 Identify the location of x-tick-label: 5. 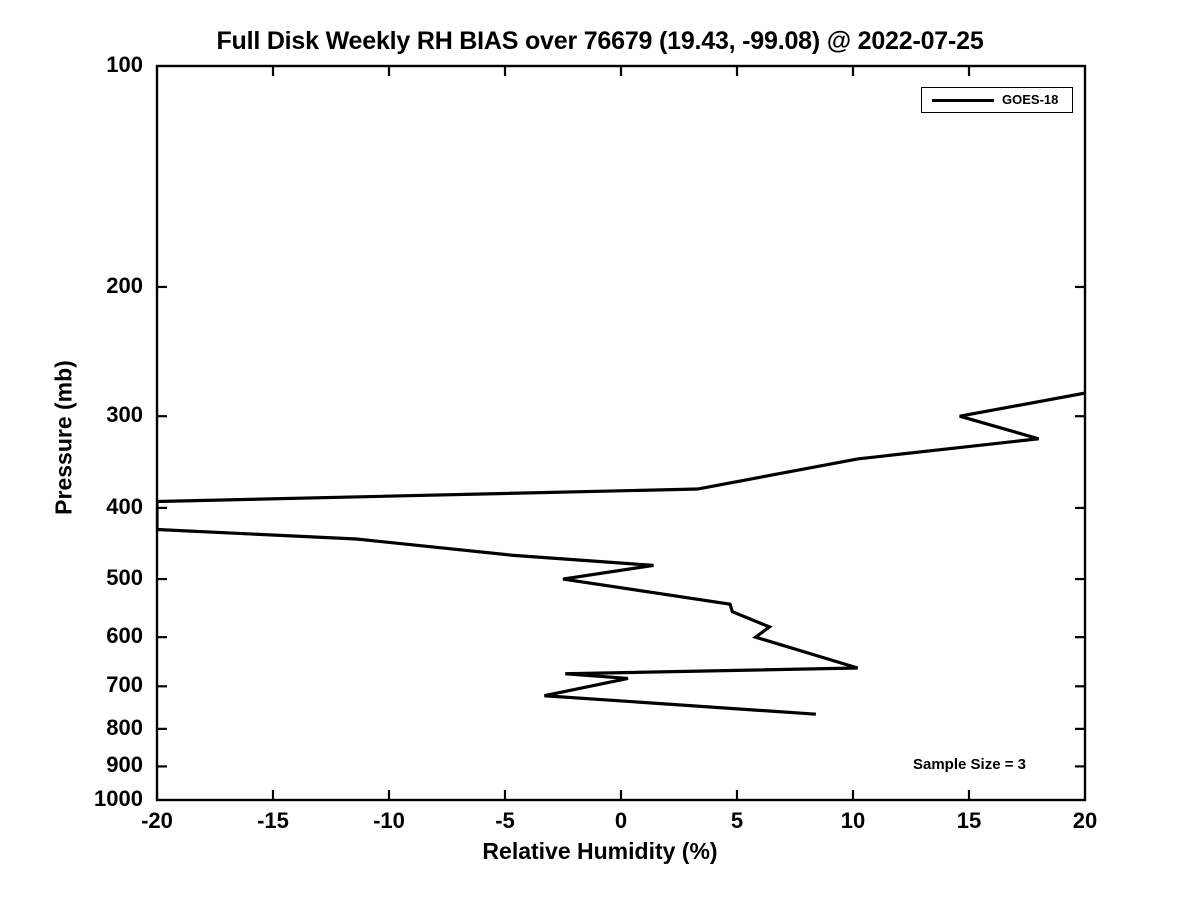
(737, 820).